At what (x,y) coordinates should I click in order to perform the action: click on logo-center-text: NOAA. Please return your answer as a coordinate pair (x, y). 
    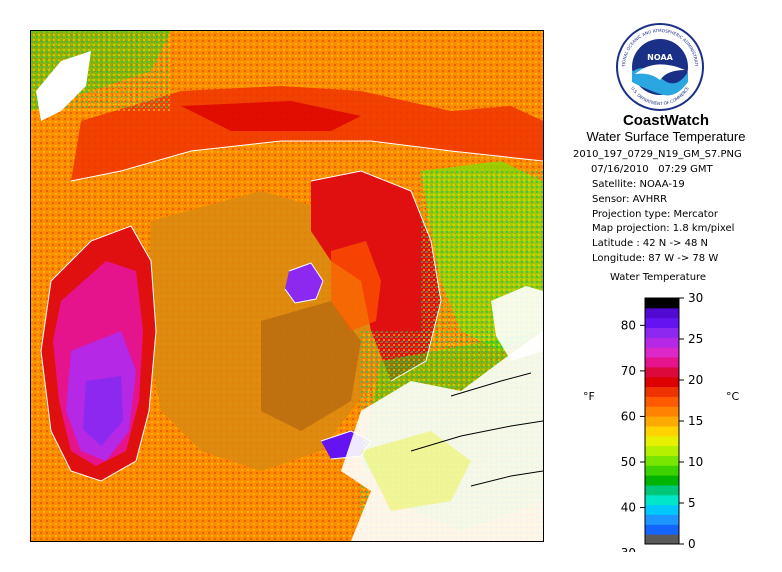
    Looking at the image, I should click on (660, 57).